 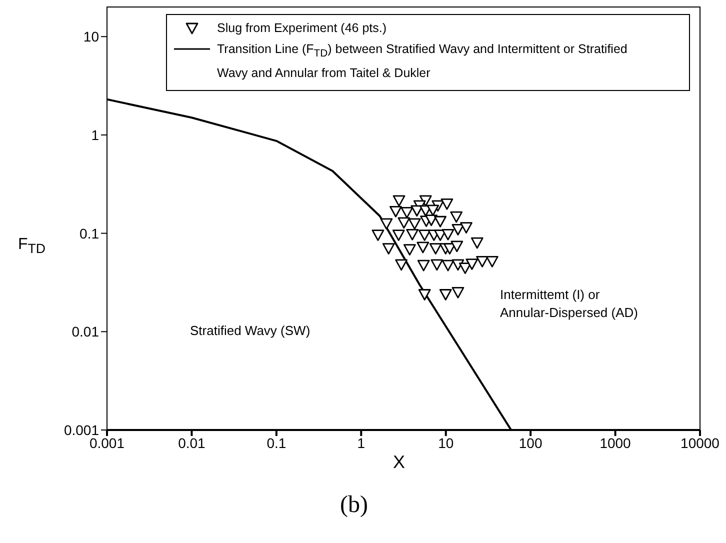 What do you see at coordinates (250, 331) in the screenshot?
I see `annotation: Stratified Wavy (SW)` at bounding box center [250, 331].